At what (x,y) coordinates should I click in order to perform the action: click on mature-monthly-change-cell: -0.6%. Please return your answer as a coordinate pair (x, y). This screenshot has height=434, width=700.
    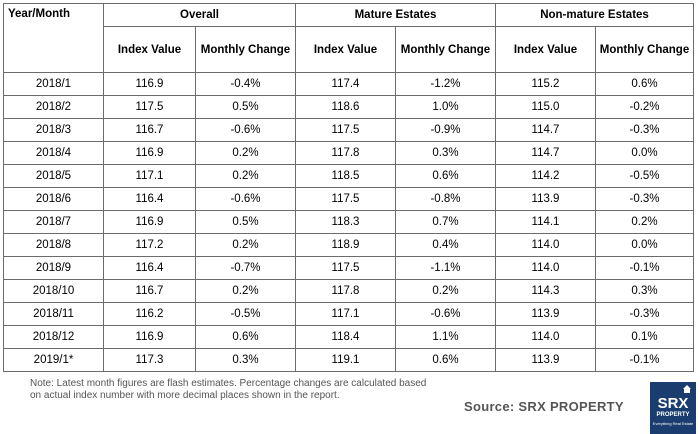
    Looking at the image, I should click on (445, 314).